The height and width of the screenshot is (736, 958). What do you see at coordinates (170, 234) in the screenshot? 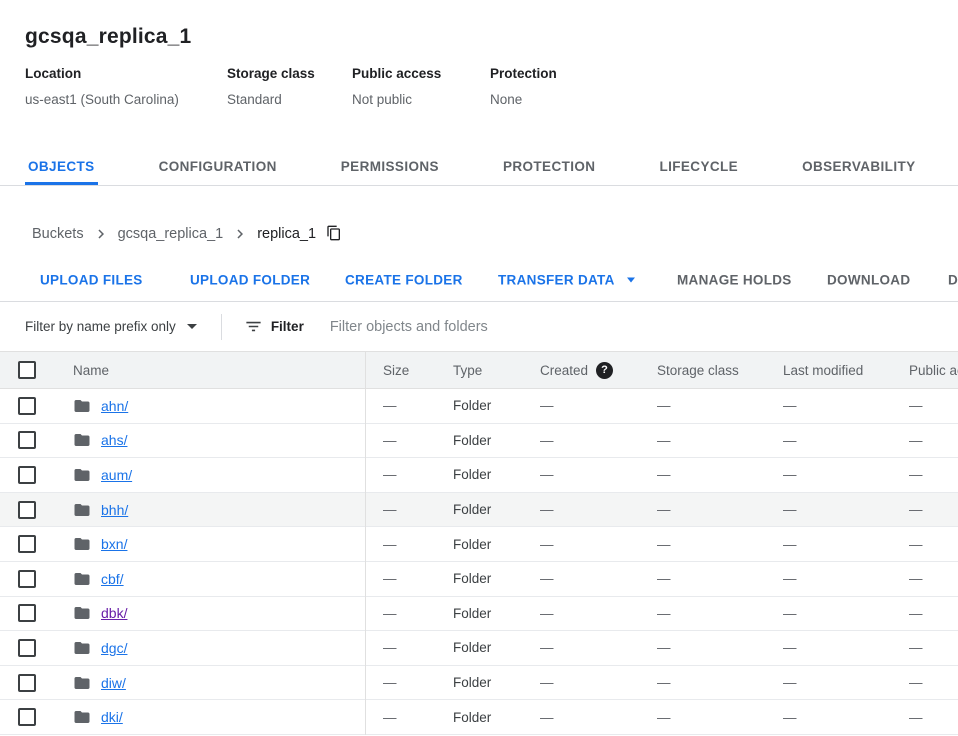
I see `breadcrumb-item: gcsqa_replica_1` at bounding box center [170, 234].